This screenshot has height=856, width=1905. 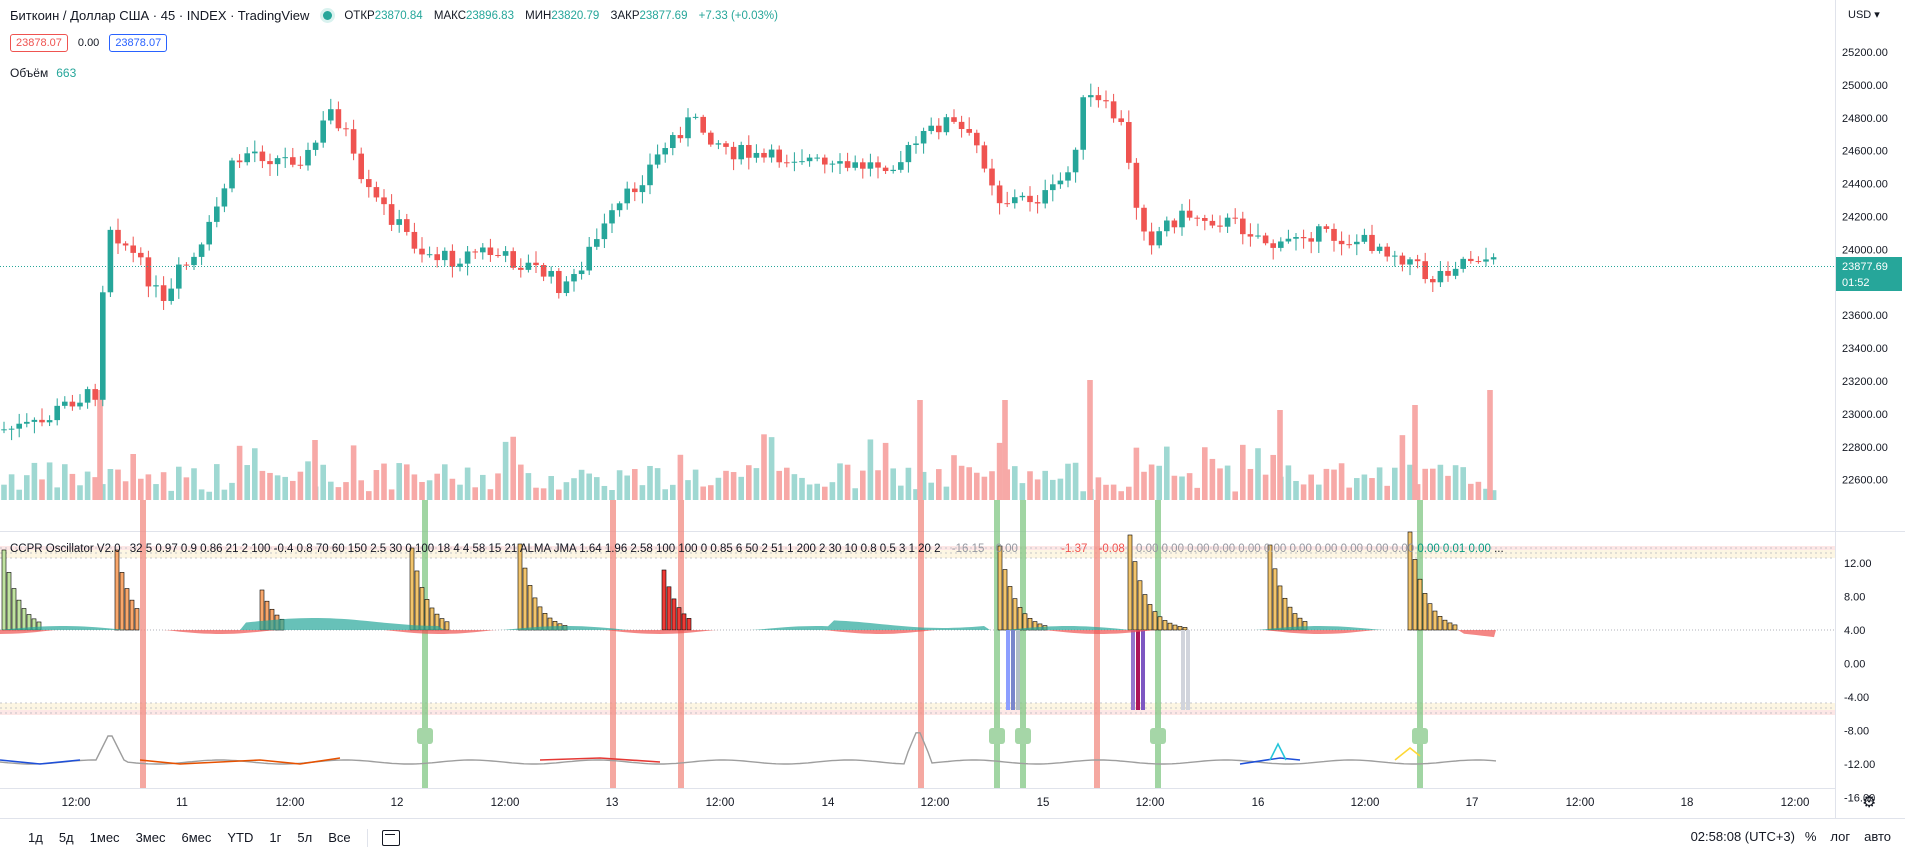 What do you see at coordinates (1877, 836) in the screenshot?
I see `auto-scale-button: авто` at bounding box center [1877, 836].